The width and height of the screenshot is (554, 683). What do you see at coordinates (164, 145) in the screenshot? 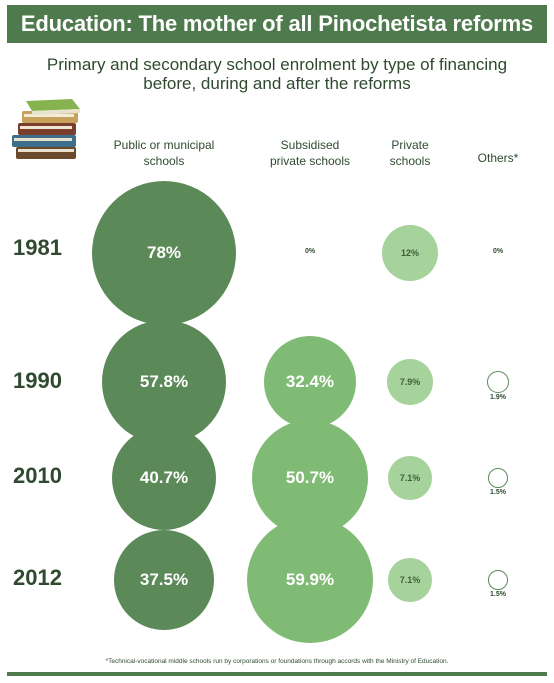
I see `column-header-line: Public or municipal` at bounding box center [164, 145].